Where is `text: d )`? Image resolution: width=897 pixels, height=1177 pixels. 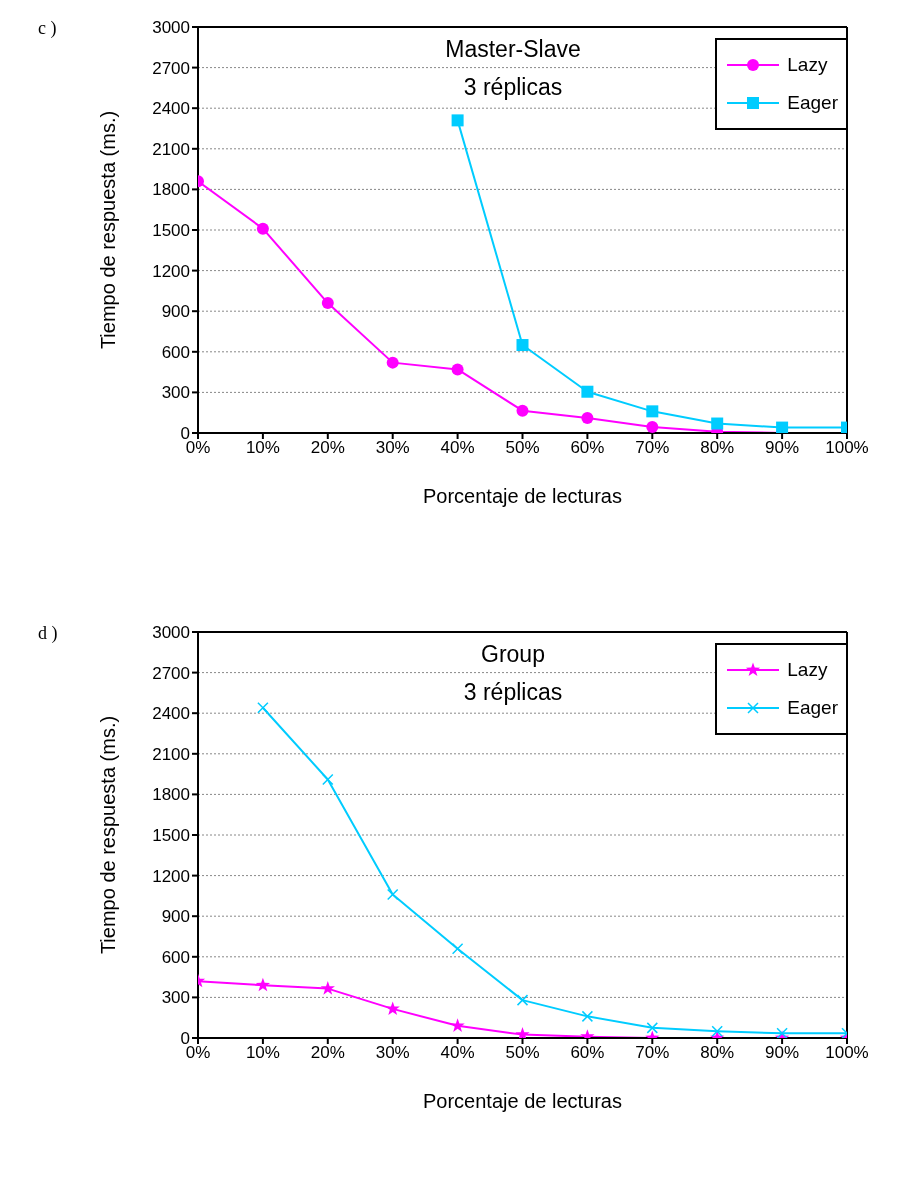
text: d ) is located at coordinates (48, 633).